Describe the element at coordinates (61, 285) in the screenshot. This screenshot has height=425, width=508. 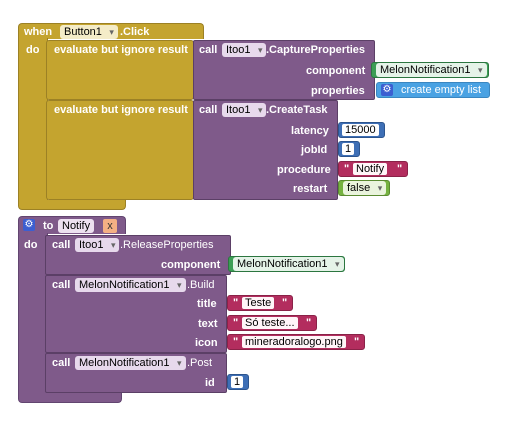
I see `call-label-build: call` at that location.